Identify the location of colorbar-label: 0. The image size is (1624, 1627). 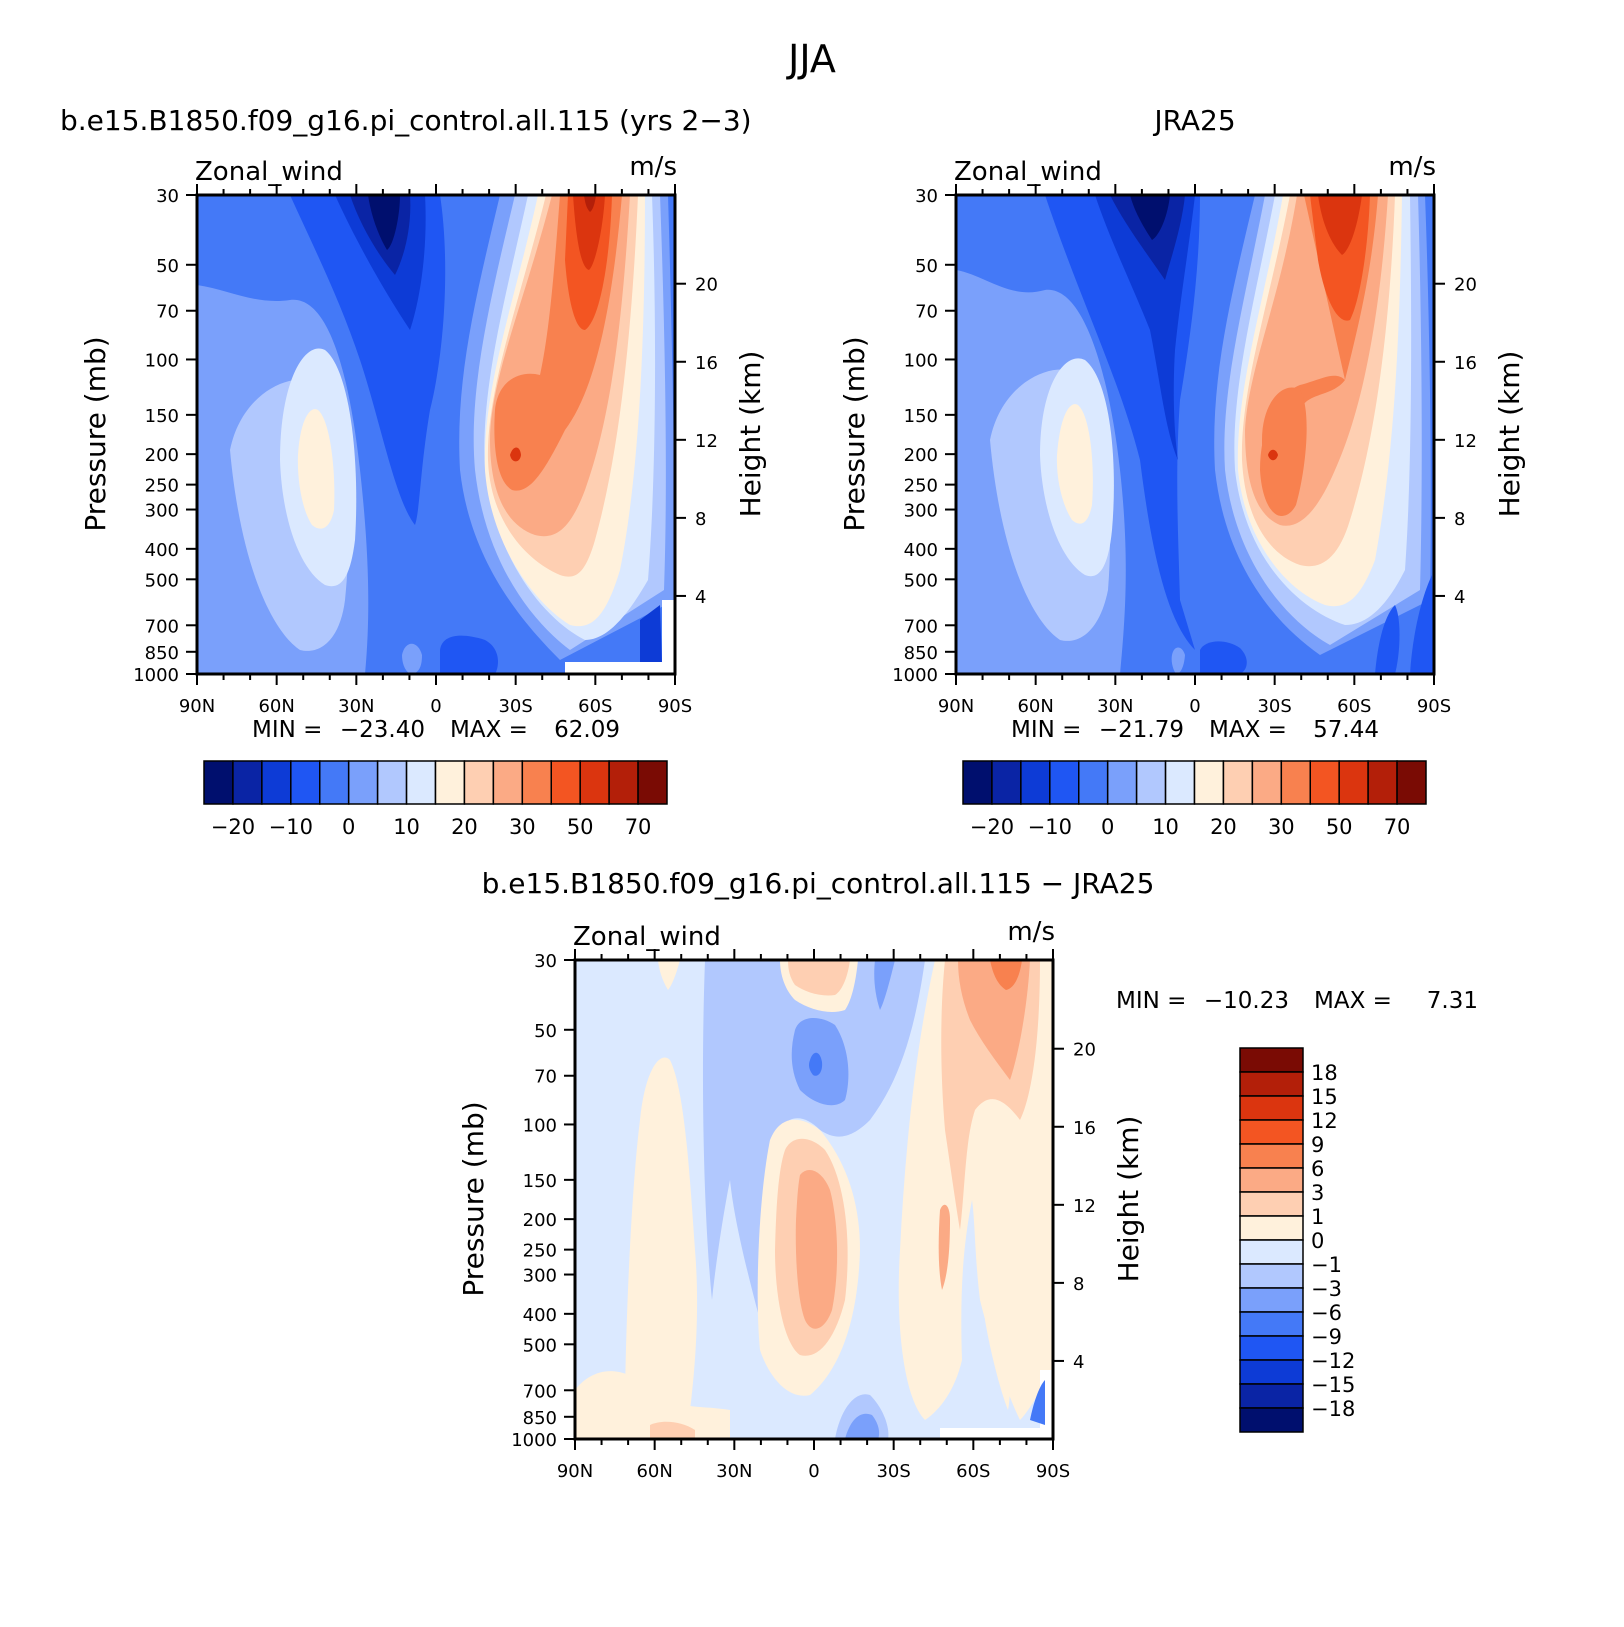
(348, 827).